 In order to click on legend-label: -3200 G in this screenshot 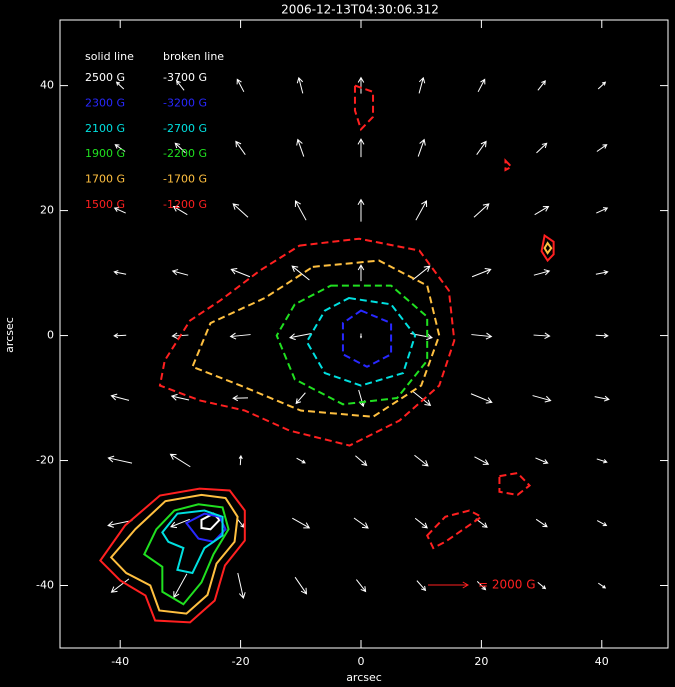, I will do `click(185, 102)`.